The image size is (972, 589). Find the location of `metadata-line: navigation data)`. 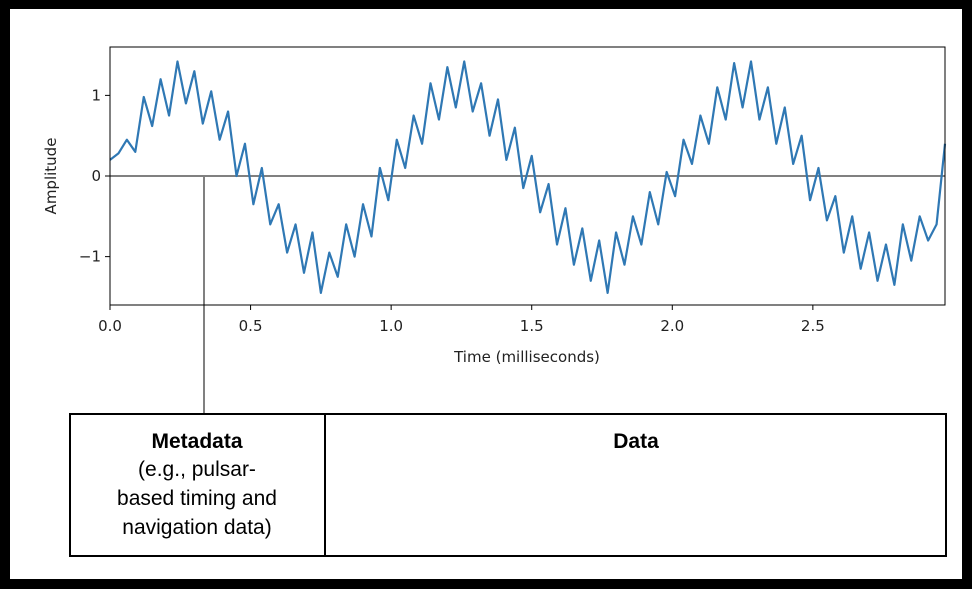

metadata-line: navigation data) is located at coordinates (196, 527).